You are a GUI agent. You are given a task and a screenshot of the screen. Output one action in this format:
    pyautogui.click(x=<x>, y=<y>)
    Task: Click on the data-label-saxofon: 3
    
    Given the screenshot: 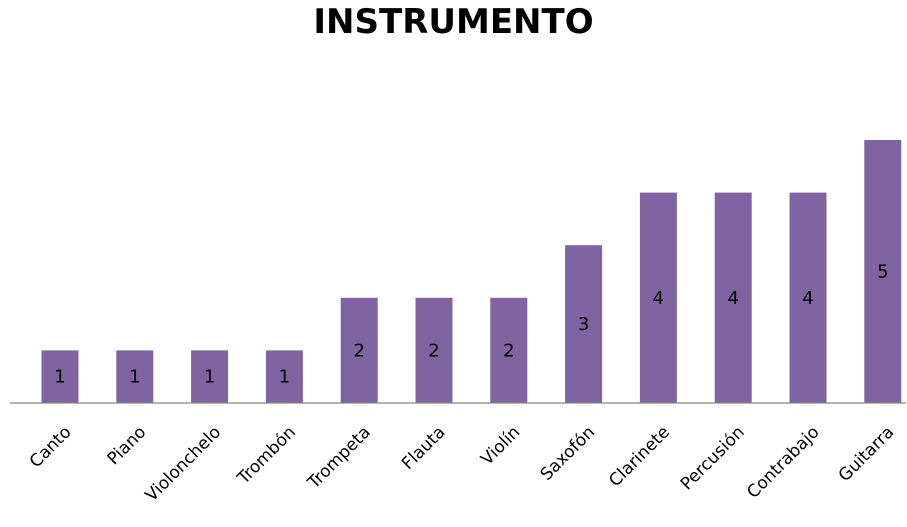 What is the action you would take?
    pyautogui.click(x=583, y=324)
    